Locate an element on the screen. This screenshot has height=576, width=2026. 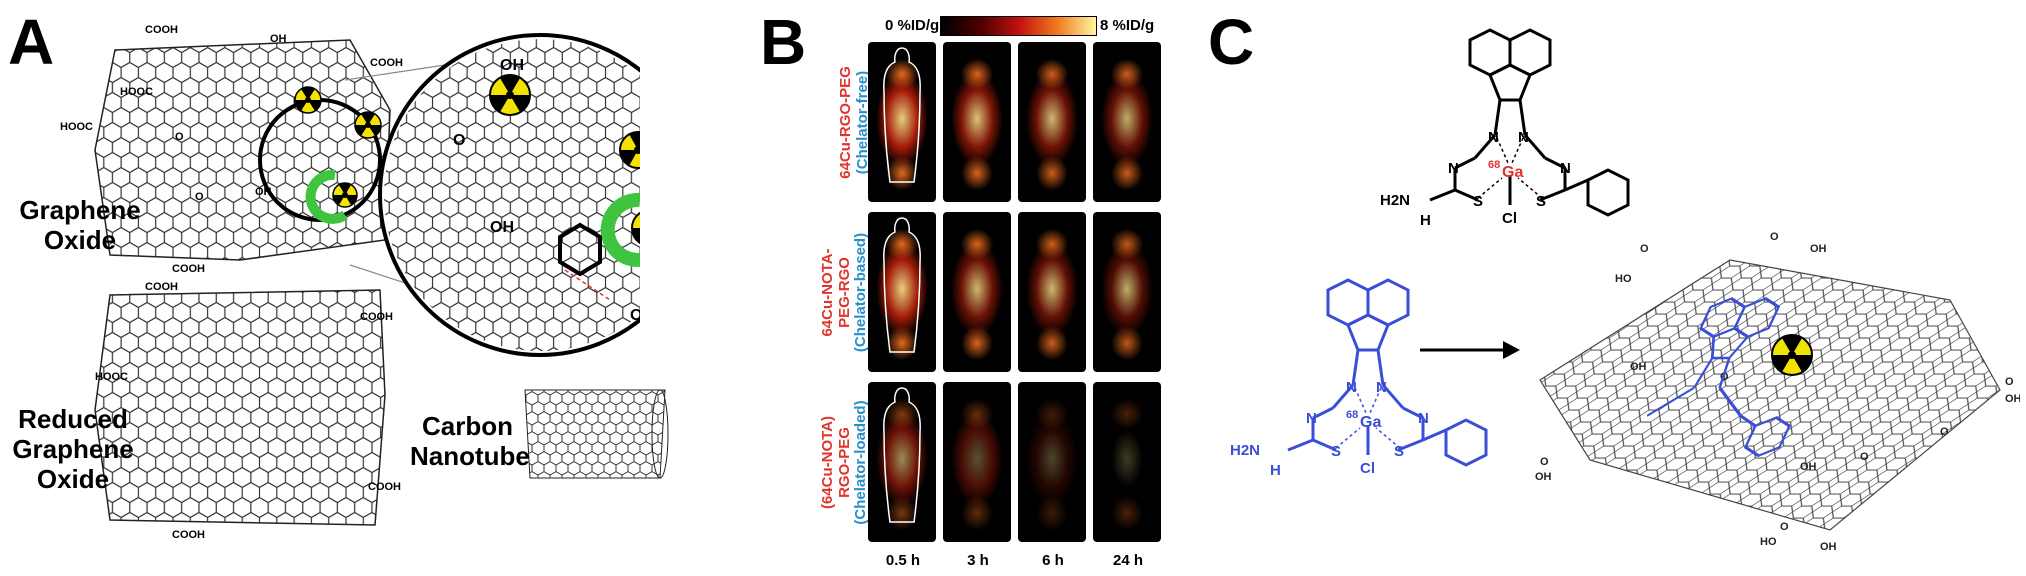
graphene-oxide-sheet: COOH OH COOH HOOC HOOC O OH O COOH is located at coordinates (231, 149).